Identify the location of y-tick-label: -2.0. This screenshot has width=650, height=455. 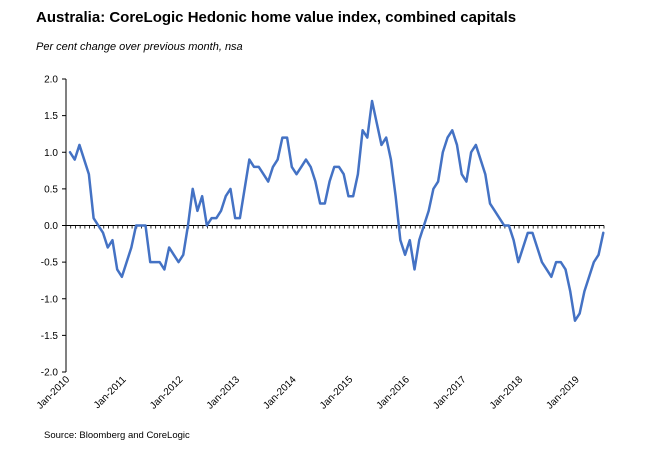
(50, 373).